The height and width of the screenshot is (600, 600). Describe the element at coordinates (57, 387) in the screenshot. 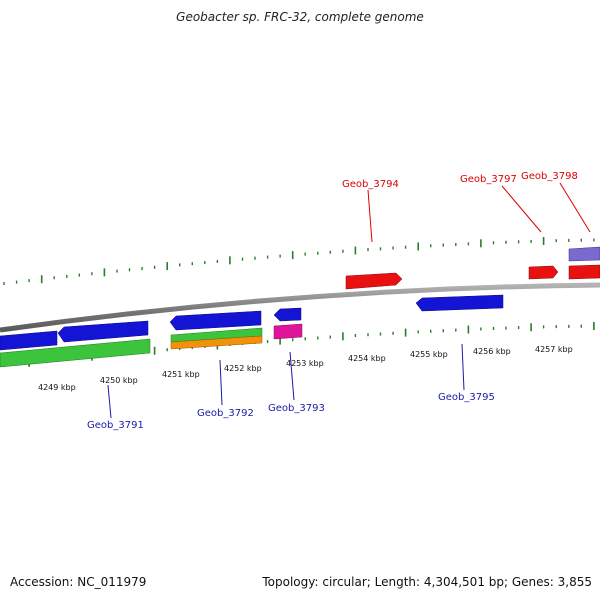

I see `scale-label: 4249 kbp` at that location.